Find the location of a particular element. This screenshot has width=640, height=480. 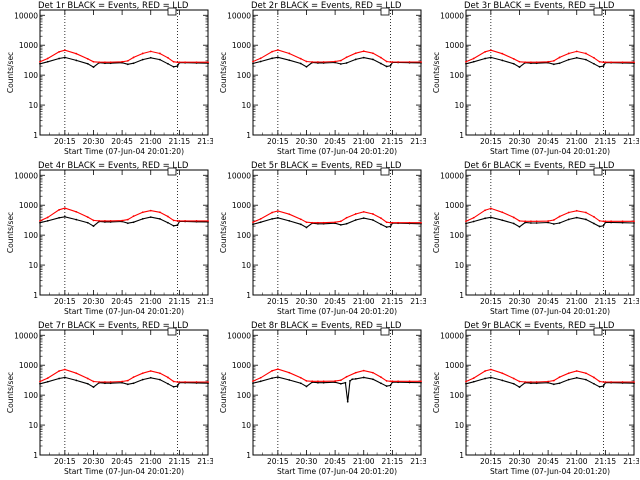

chart-title: Det 6r BLACK = Events, RED = LLD is located at coordinates (539, 166).